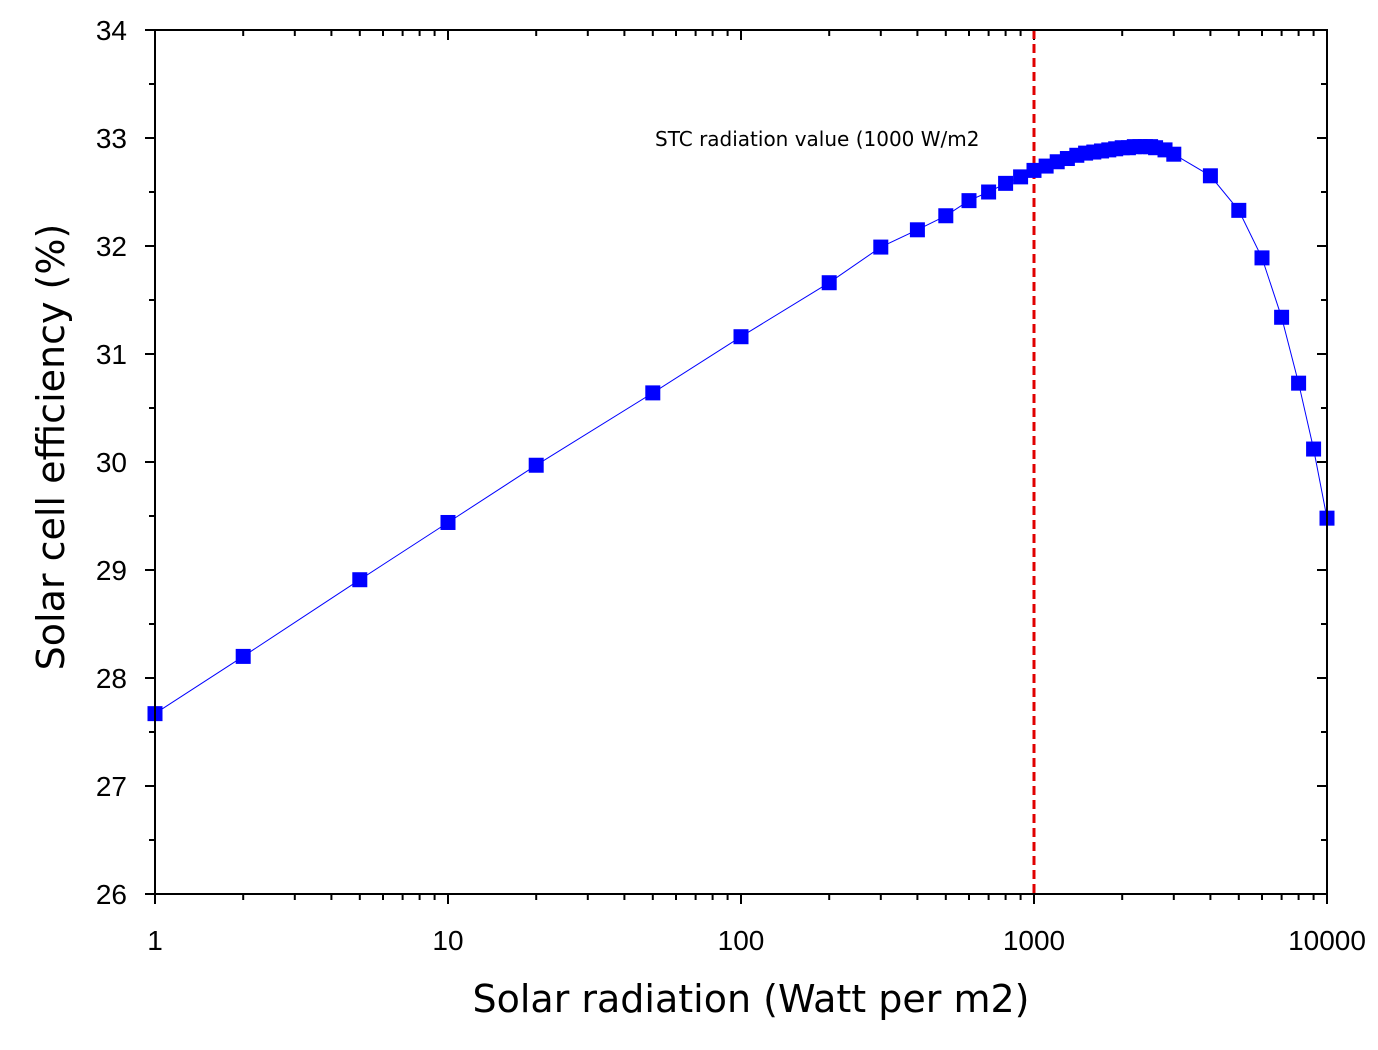  Describe the element at coordinates (1034, 940) in the screenshot. I see `x-tick-label: 1000` at that location.